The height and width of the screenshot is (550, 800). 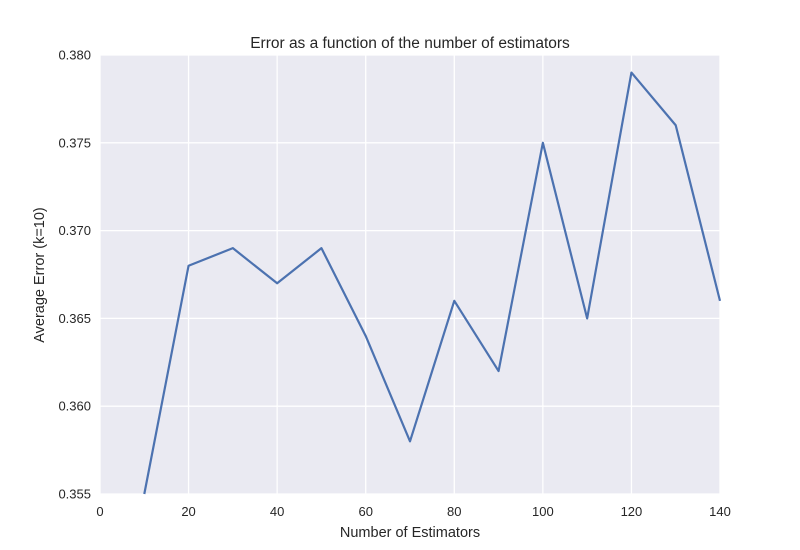 What do you see at coordinates (454, 511) in the screenshot?
I see `x-tick-label: 80` at bounding box center [454, 511].